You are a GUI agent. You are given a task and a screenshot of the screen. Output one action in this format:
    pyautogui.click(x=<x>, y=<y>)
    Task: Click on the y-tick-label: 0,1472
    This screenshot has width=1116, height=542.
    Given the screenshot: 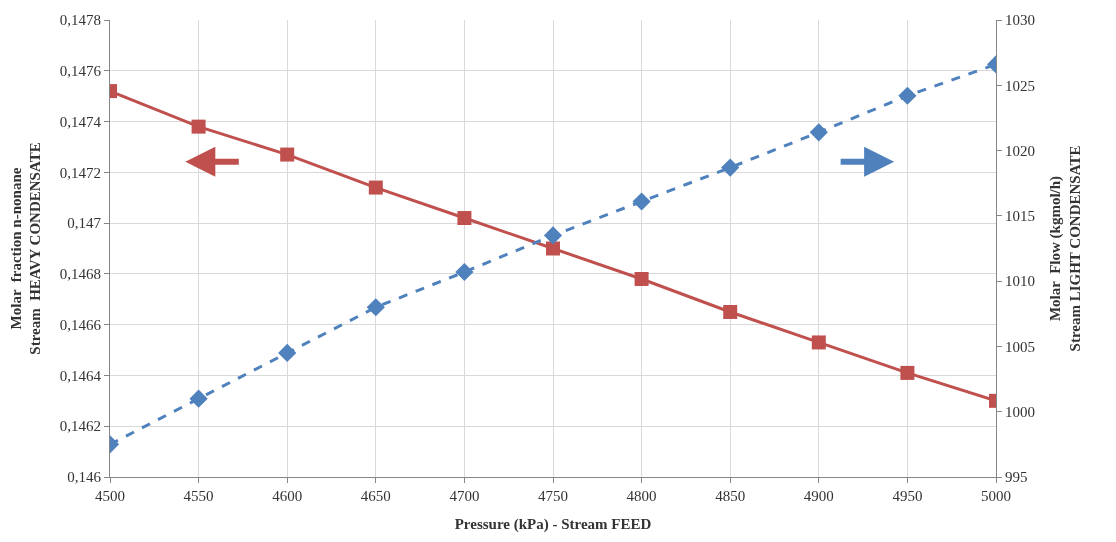 What is the action you would take?
    pyautogui.click(x=80, y=172)
    